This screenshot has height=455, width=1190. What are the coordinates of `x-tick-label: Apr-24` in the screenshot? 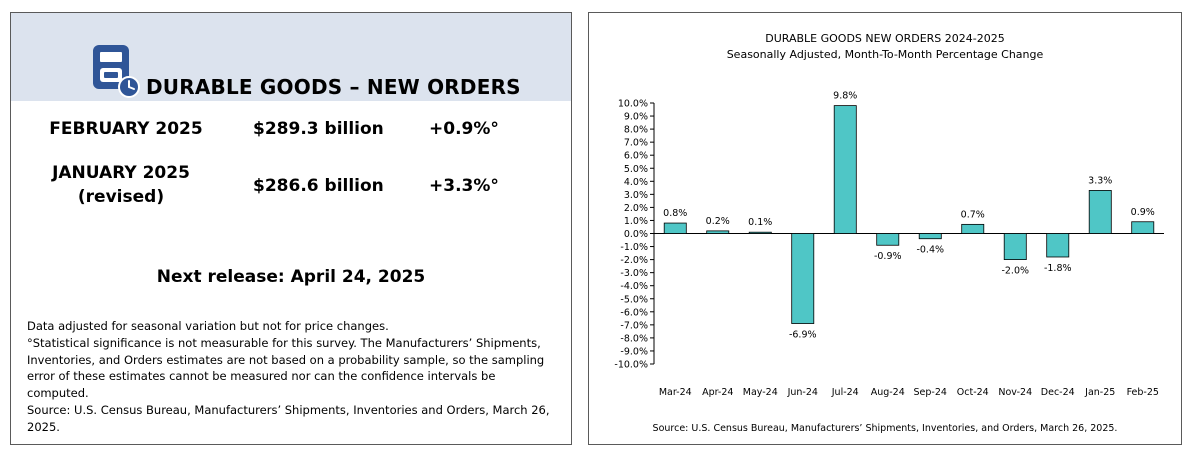 It's located at (717, 392).